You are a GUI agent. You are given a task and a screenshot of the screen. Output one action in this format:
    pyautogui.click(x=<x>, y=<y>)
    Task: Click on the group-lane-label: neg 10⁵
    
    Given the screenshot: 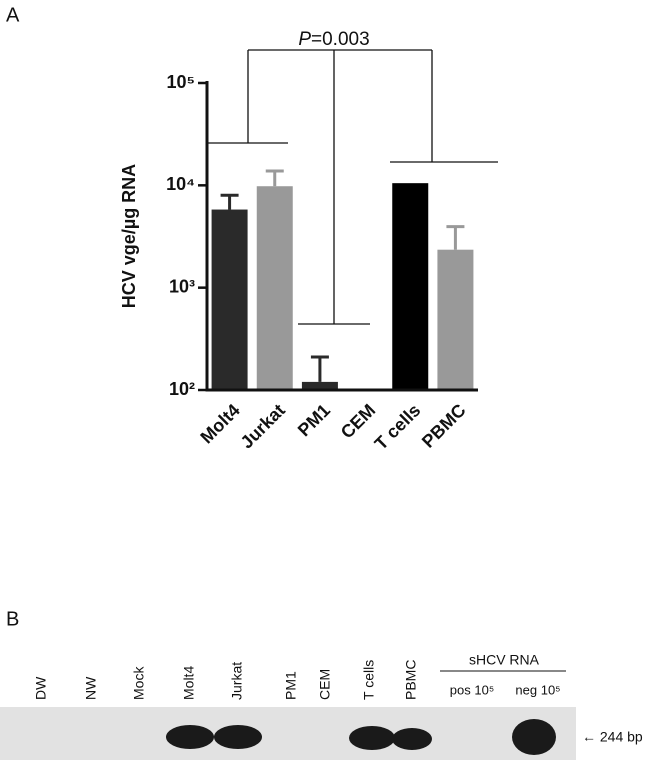 What is the action you would take?
    pyautogui.click(x=537, y=689)
    